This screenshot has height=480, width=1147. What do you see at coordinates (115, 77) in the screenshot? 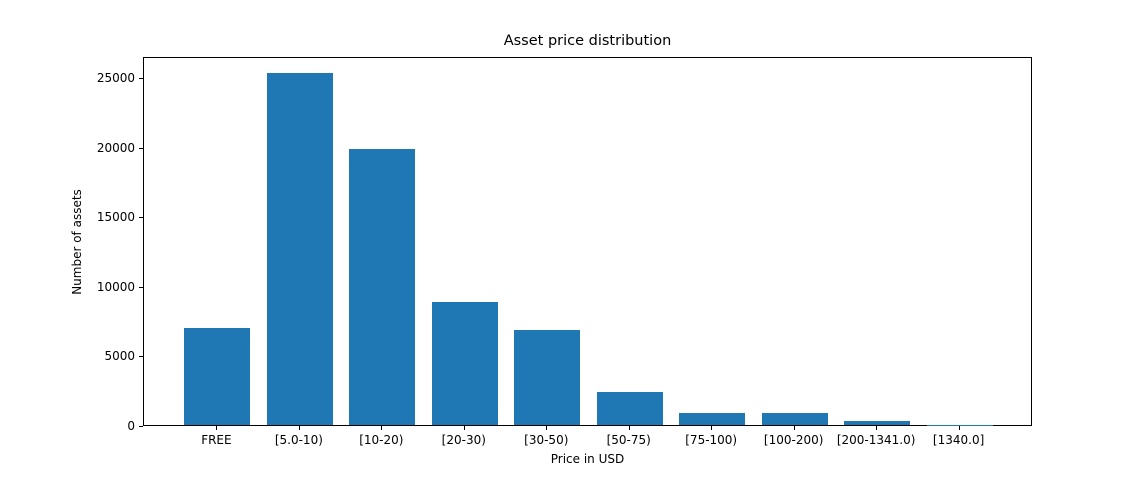
I see `y-tick-label: 25000` at bounding box center [115, 77].